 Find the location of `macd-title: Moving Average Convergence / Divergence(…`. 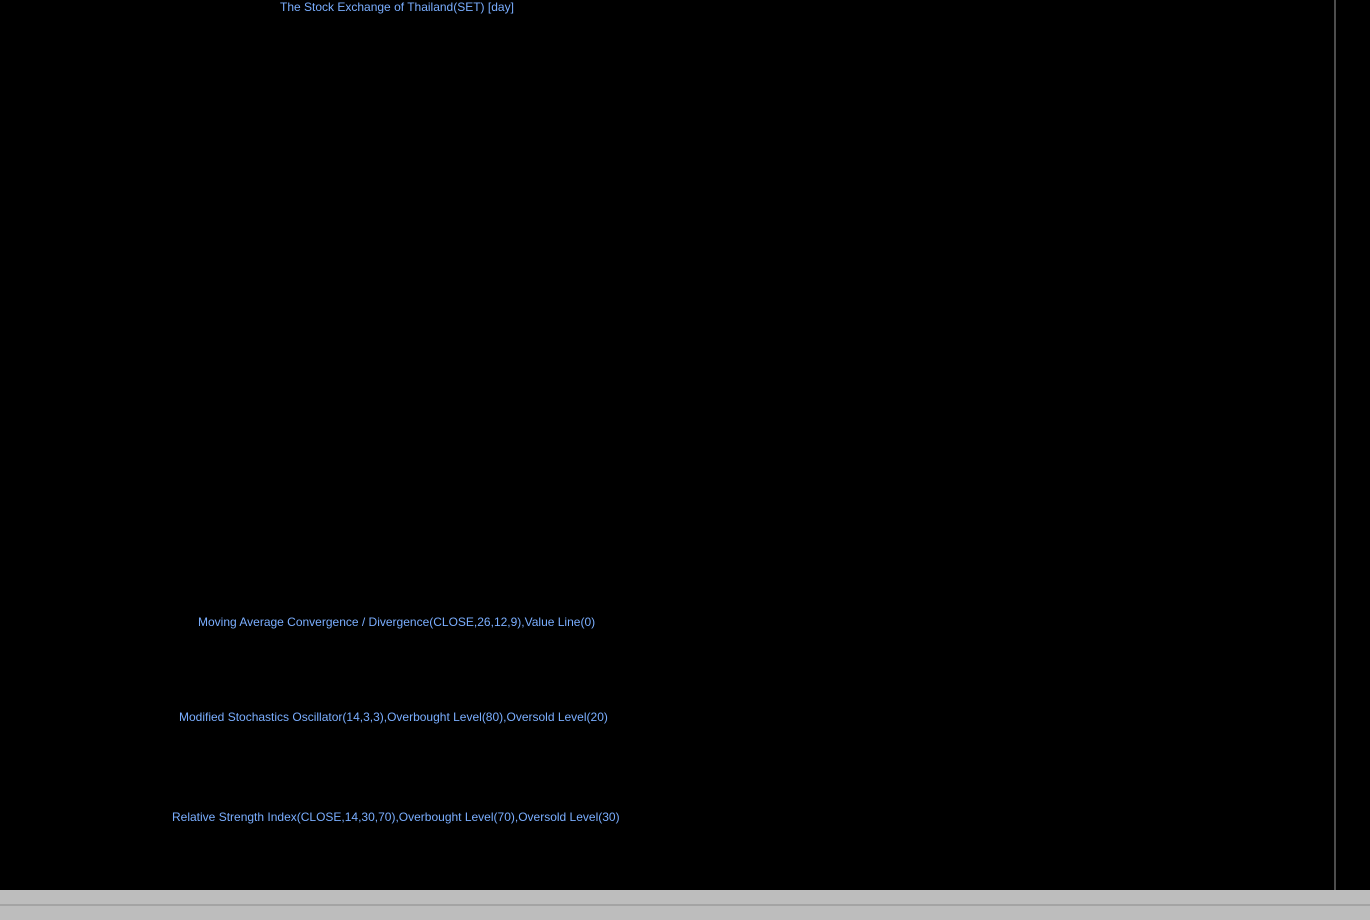

macd-title: Moving Average Convergence / Divergence(… is located at coordinates (396, 622).